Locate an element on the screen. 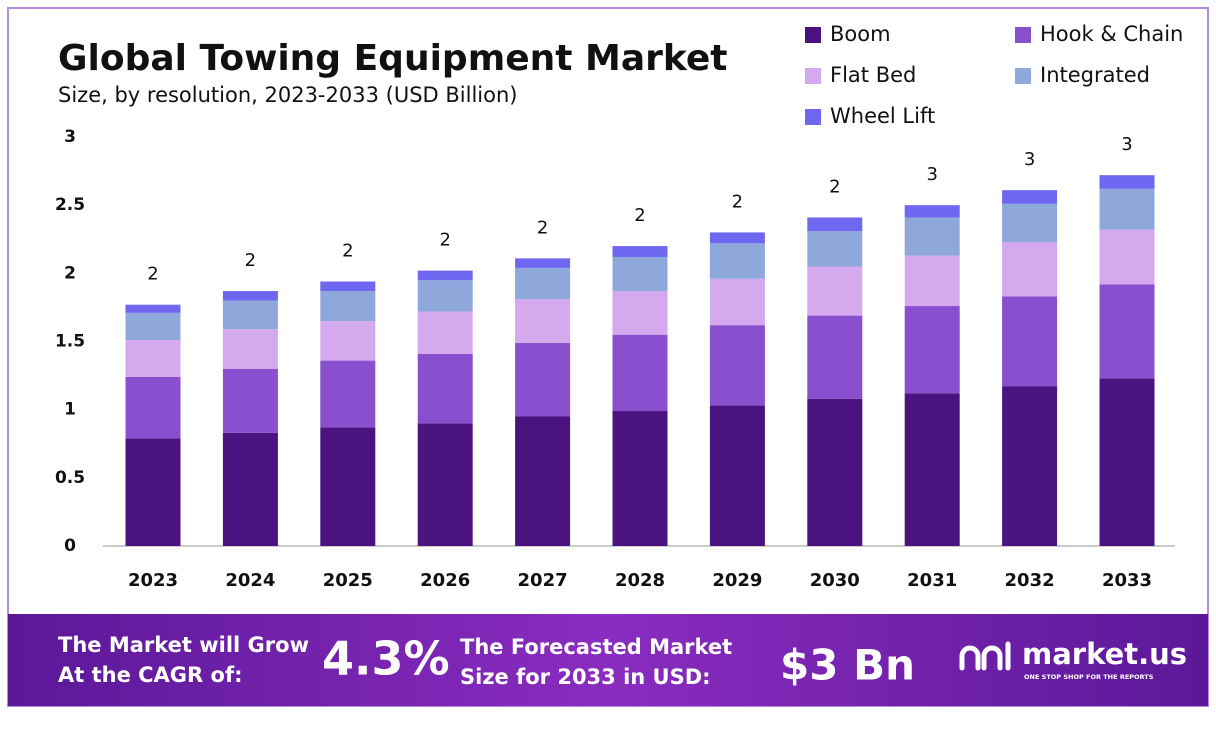 The image size is (1216, 742). x-tick-label: 2025 is located at coordinates (348, 580).